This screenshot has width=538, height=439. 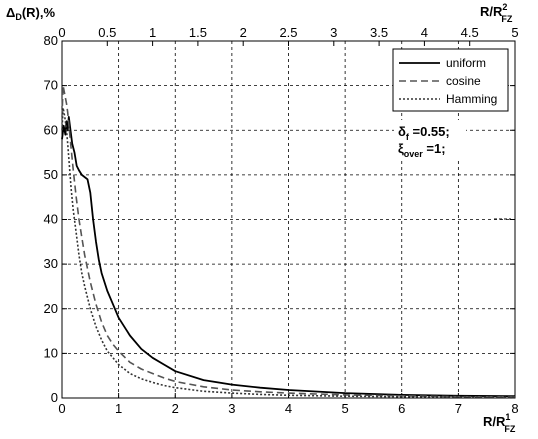 What do you see at coordinates (51, 129) in the screenshot?
I see `y-tick-label-60: 60` at bounding box center [51, 129].